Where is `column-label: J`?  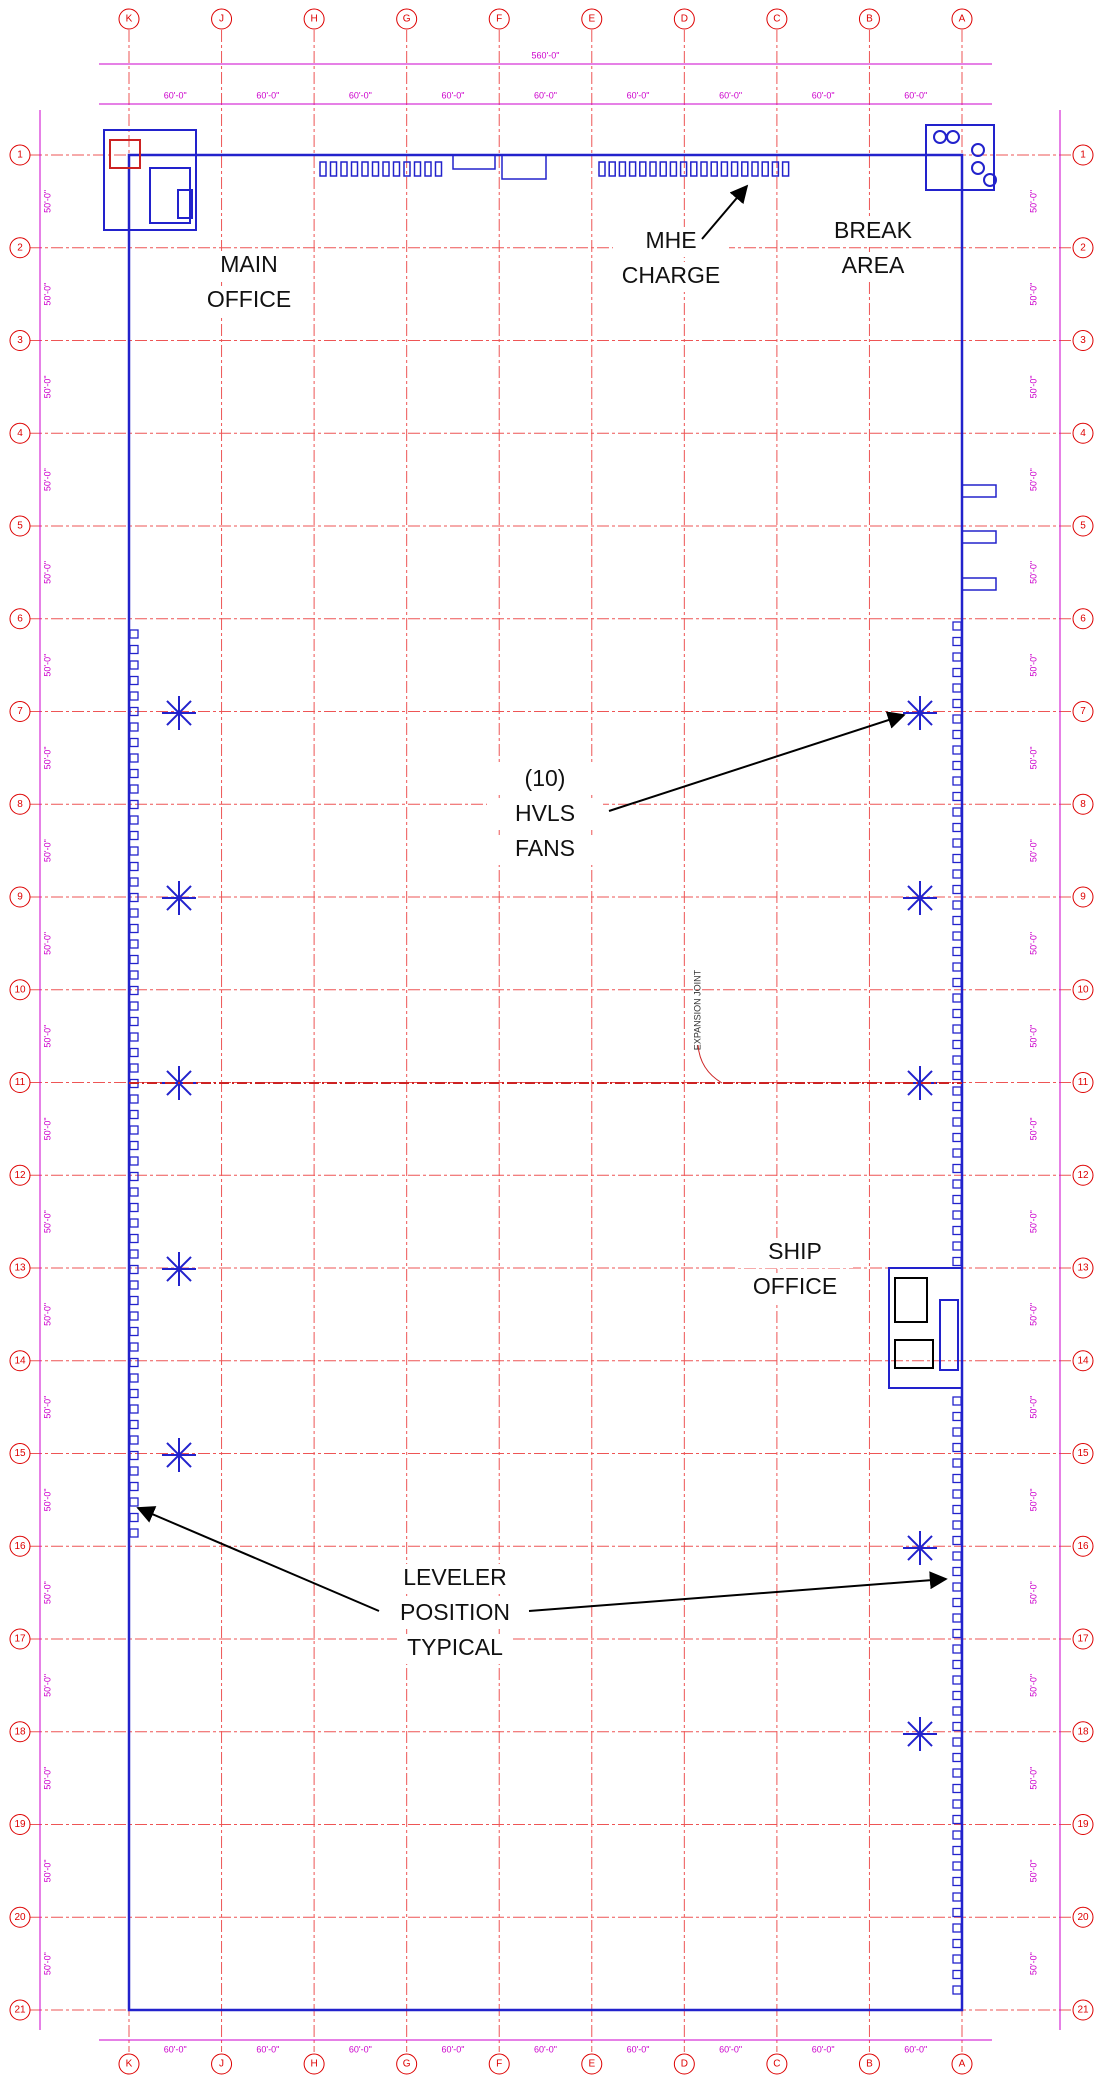 column-label: J is located at coordinates (221, 2064).